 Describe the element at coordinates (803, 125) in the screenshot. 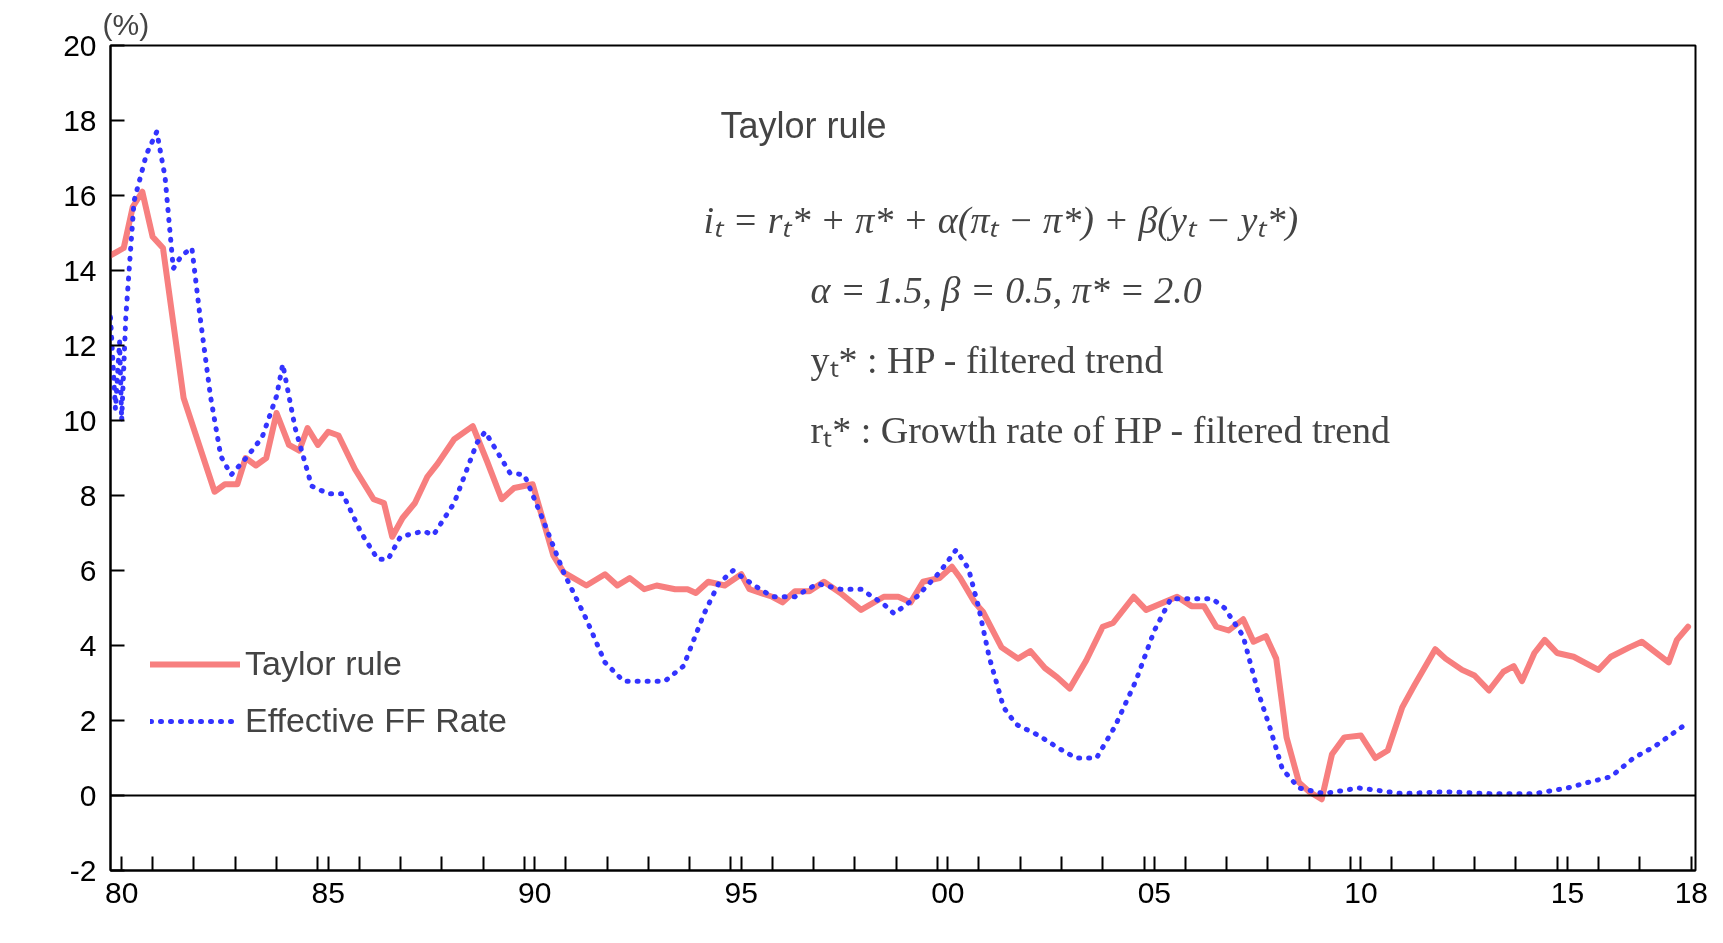

I see `annotation: Taylor rule` at that location.